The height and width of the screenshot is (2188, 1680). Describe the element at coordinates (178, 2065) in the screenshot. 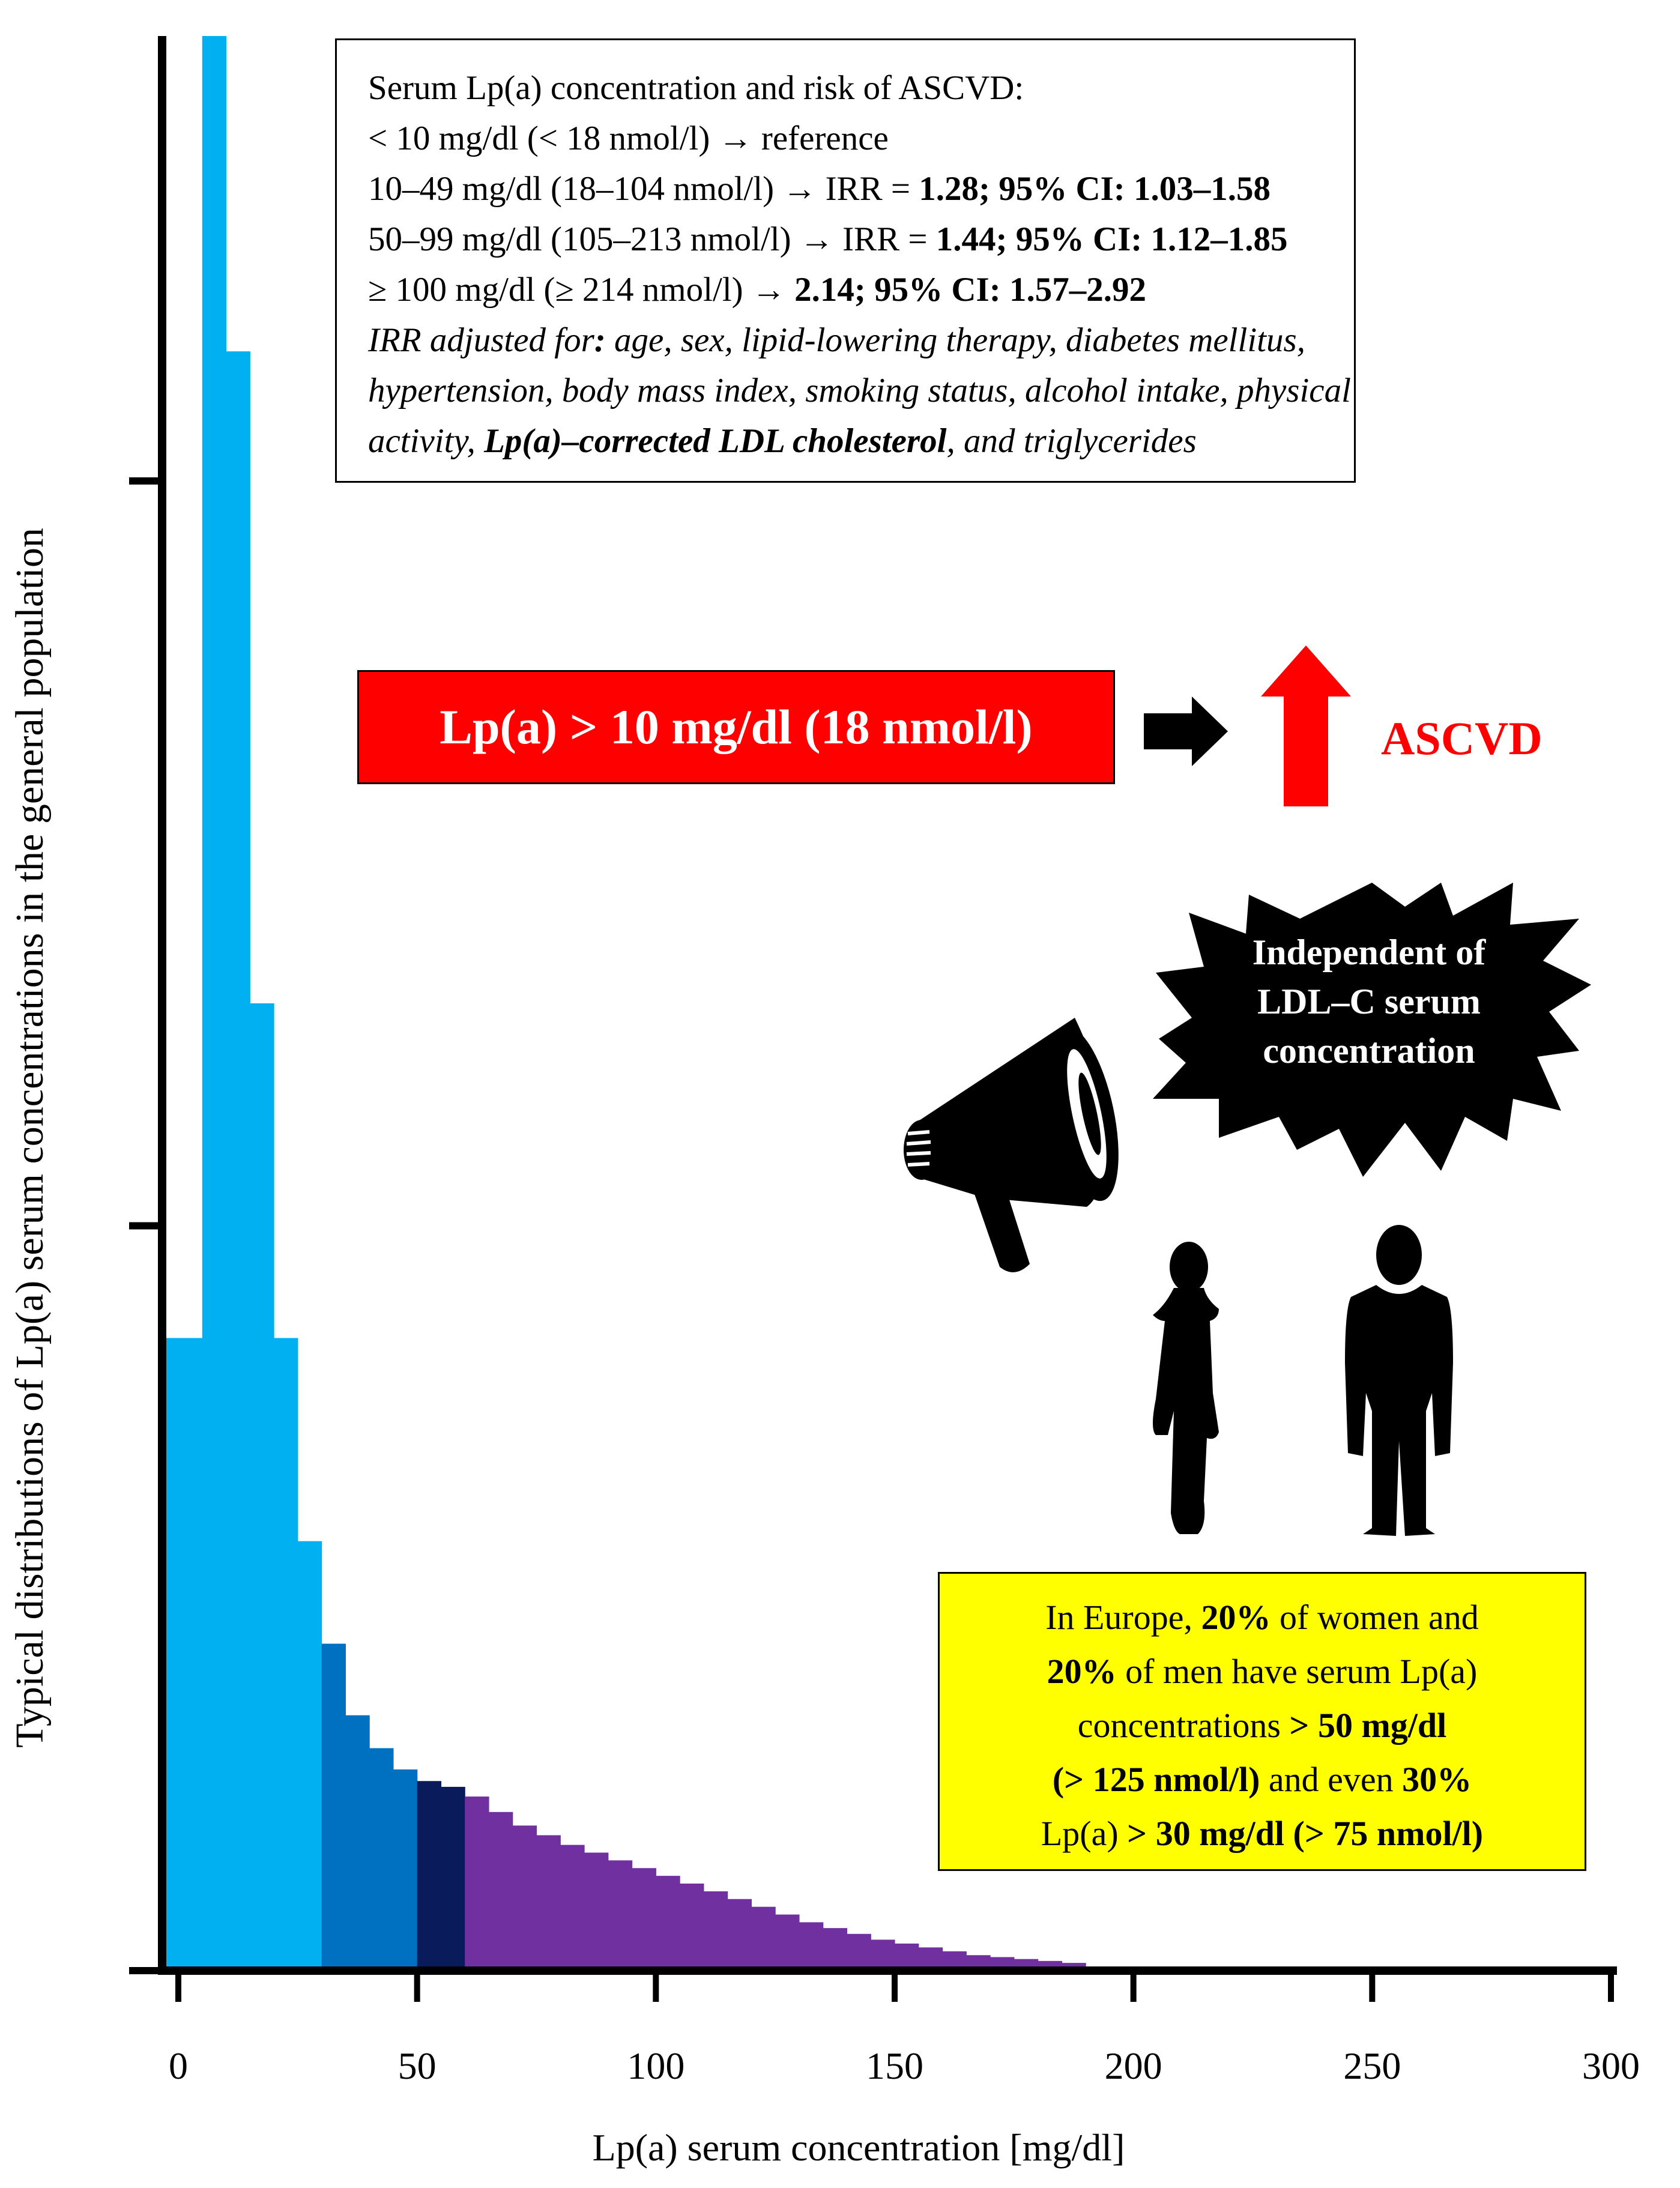

I see `x-tick-label: 0` at that location.